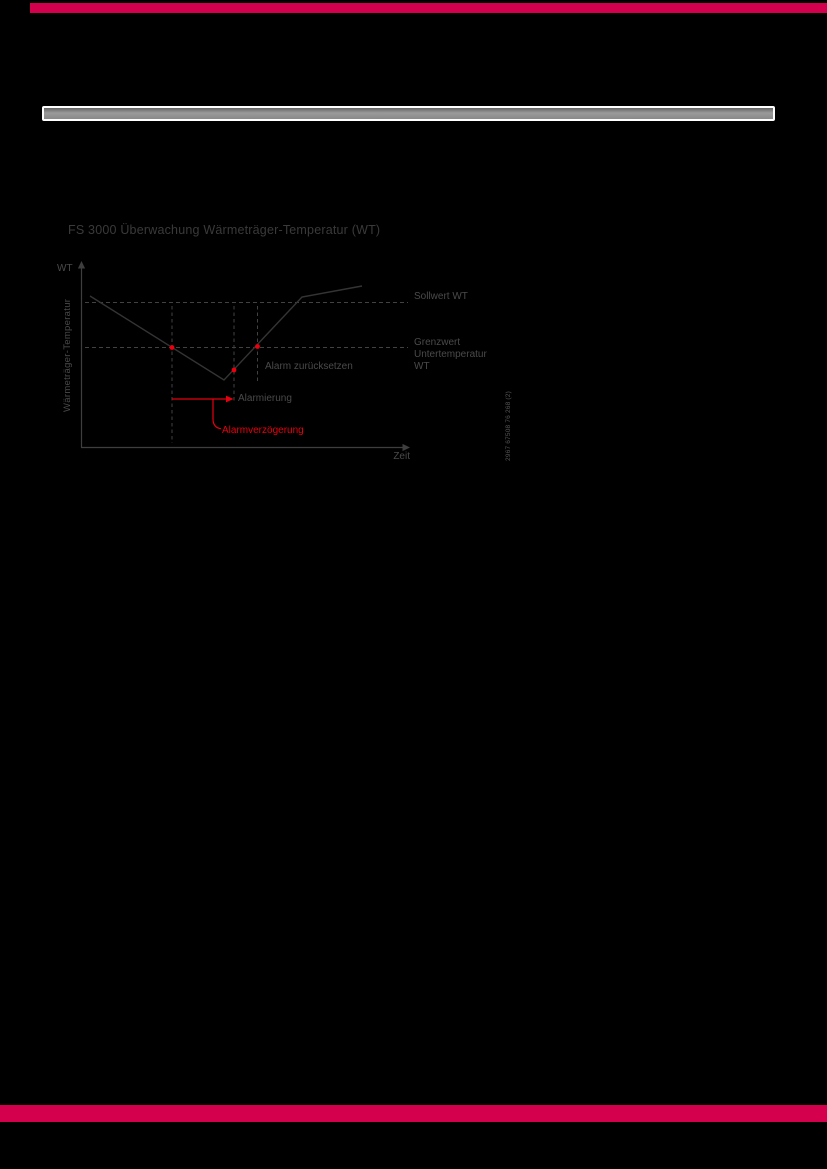  What do you see at coordinates (265, 398) in the screenshot?
I see `alarmierung-label: Alarmierung` at bounding box center [265, 398].